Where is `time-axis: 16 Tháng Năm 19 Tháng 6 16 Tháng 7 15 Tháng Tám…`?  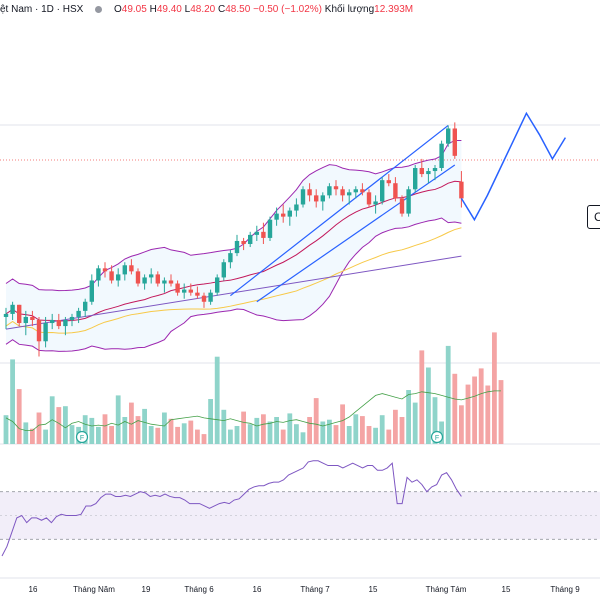
time-axis: 16 Tháng Năm 19 Tháng 6 16 Tháng 7 15 Tháng Tám… is located at coordinates (305, 589).